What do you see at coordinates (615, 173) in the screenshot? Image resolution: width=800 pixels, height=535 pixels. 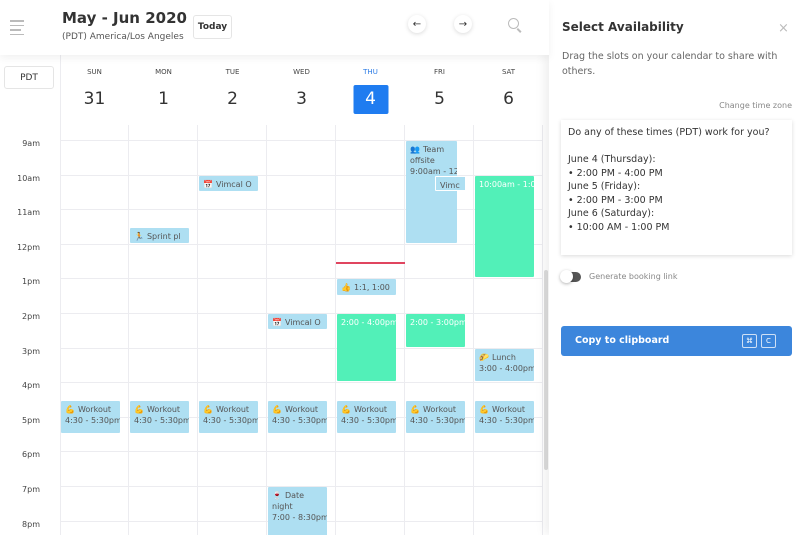 I see `message-line: • 2:00 PM - 4:00 PM` at bounding box center [615, 173].